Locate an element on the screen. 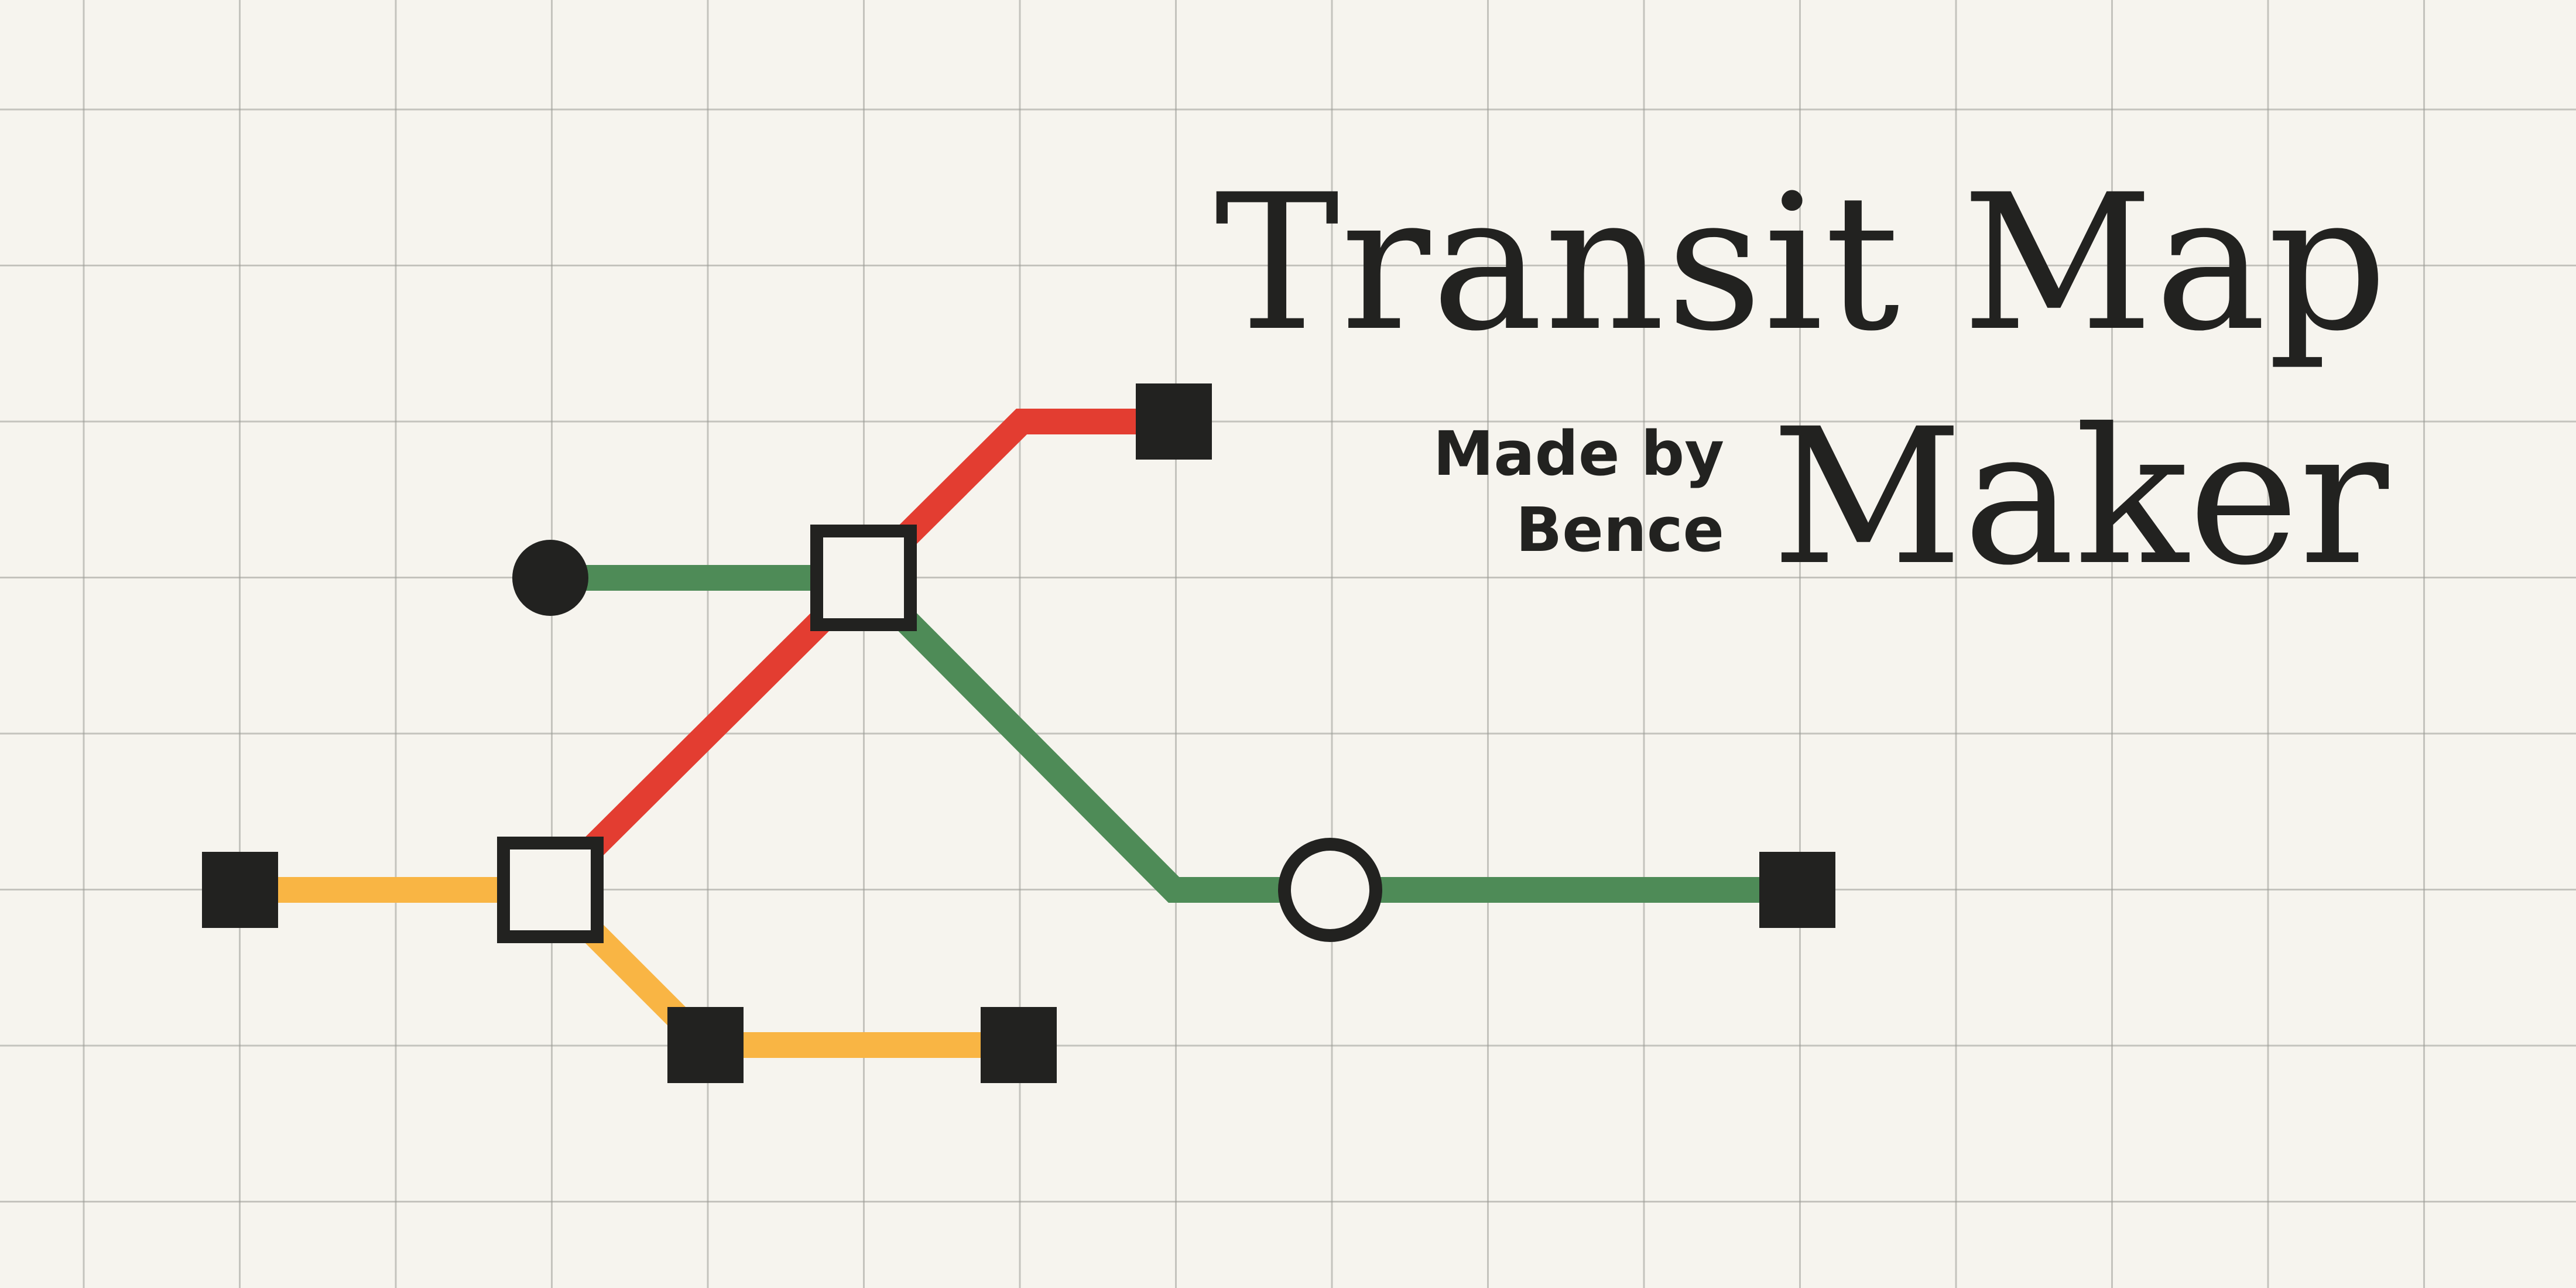 The image size is (2576, 1288). west-terminal-station is located at coordinates (240, 890).